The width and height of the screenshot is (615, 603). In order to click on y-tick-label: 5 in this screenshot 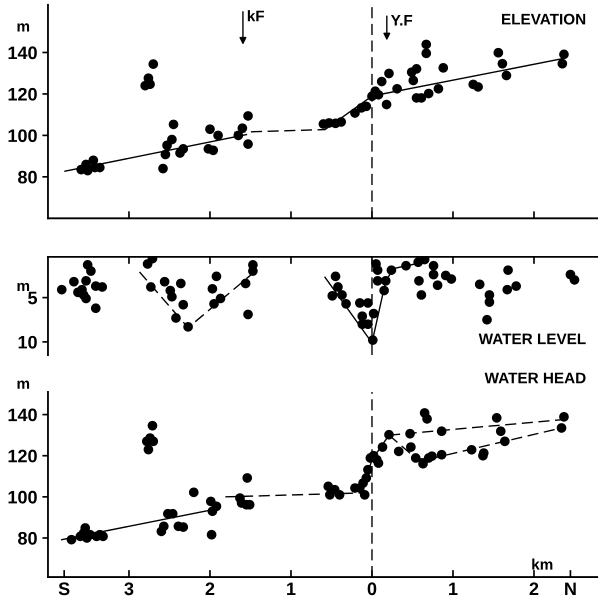, I will do `click(33, 298)`.